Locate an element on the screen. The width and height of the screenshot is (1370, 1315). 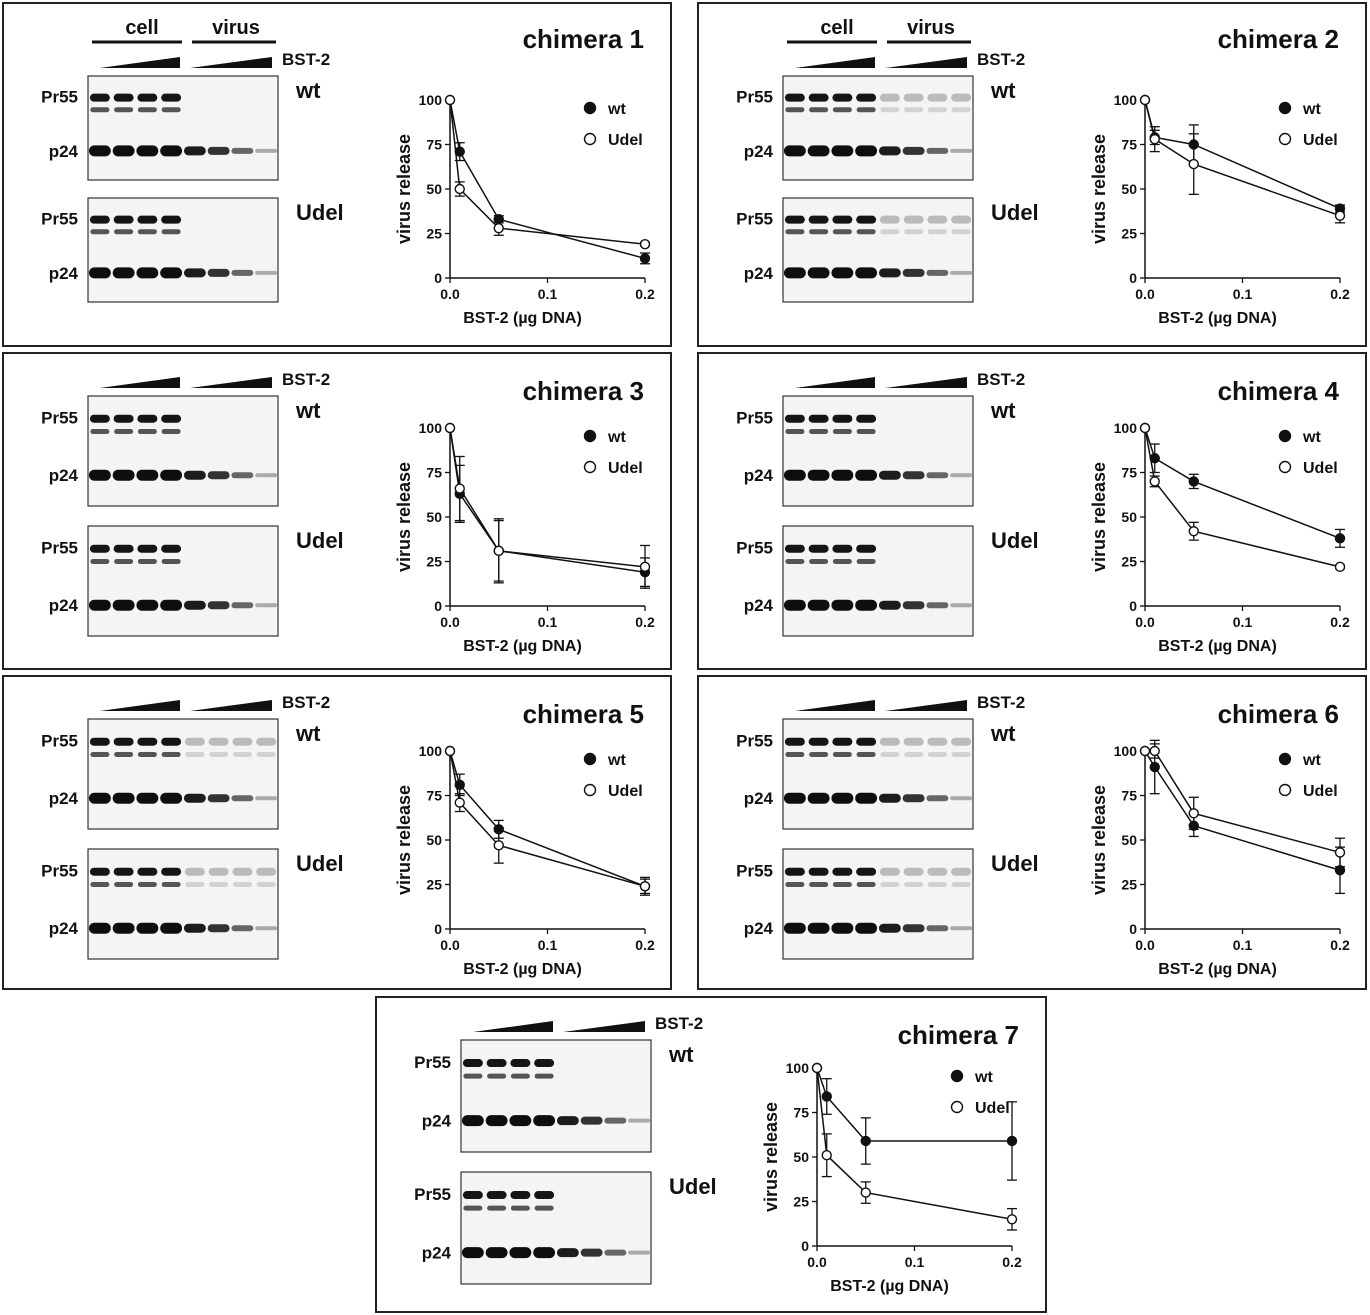
cell-lane-label: cell is located at coordinates (141, 28).